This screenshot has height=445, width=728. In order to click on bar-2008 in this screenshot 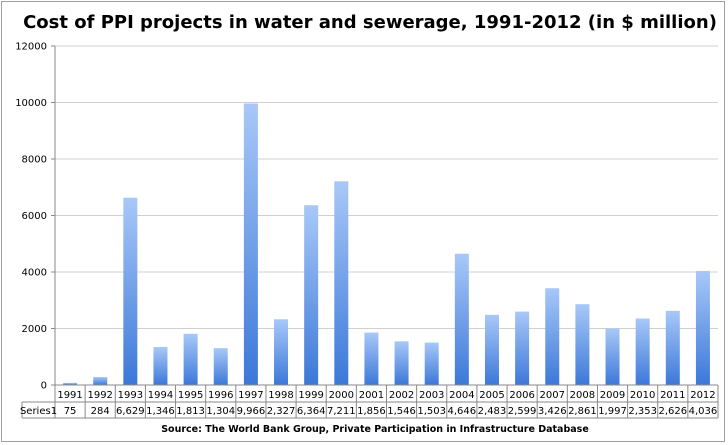, I will do `click(582, 344)`.